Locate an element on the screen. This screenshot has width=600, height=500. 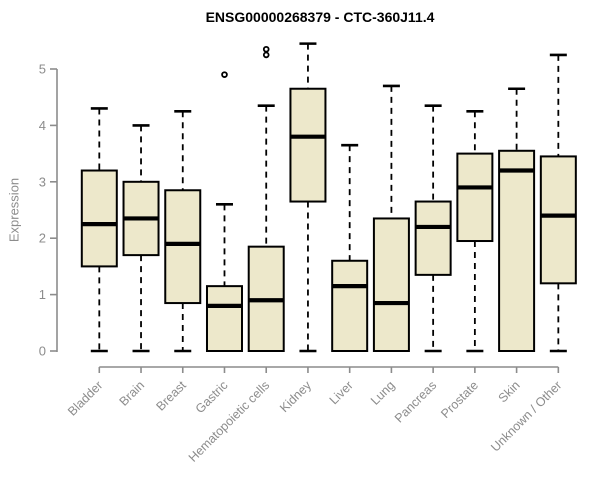
x-tick-label: Bladder is located at coordinates (85, 398).